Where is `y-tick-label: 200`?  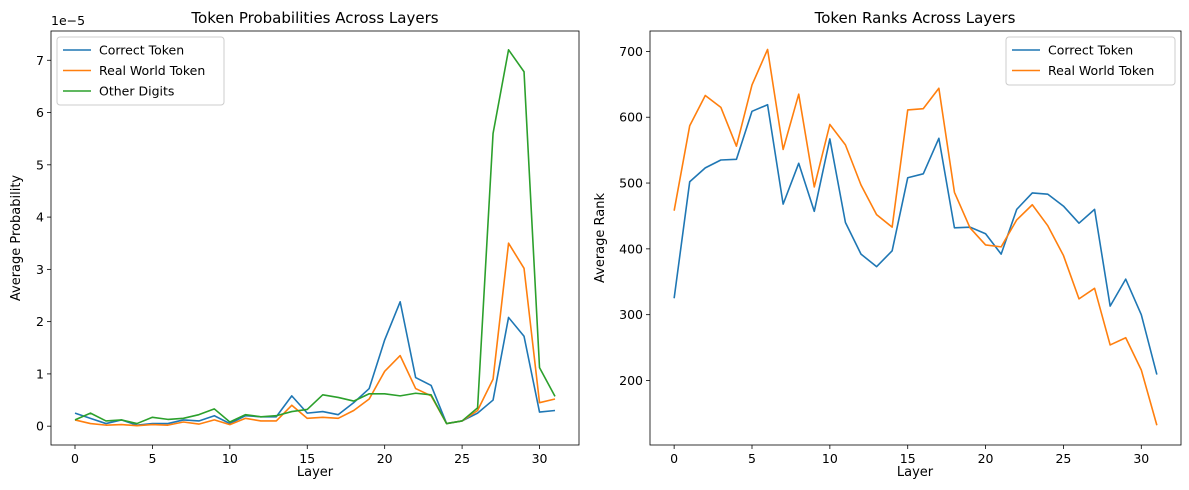 y-tick-label: 200 is located at coordinates (631, 380).